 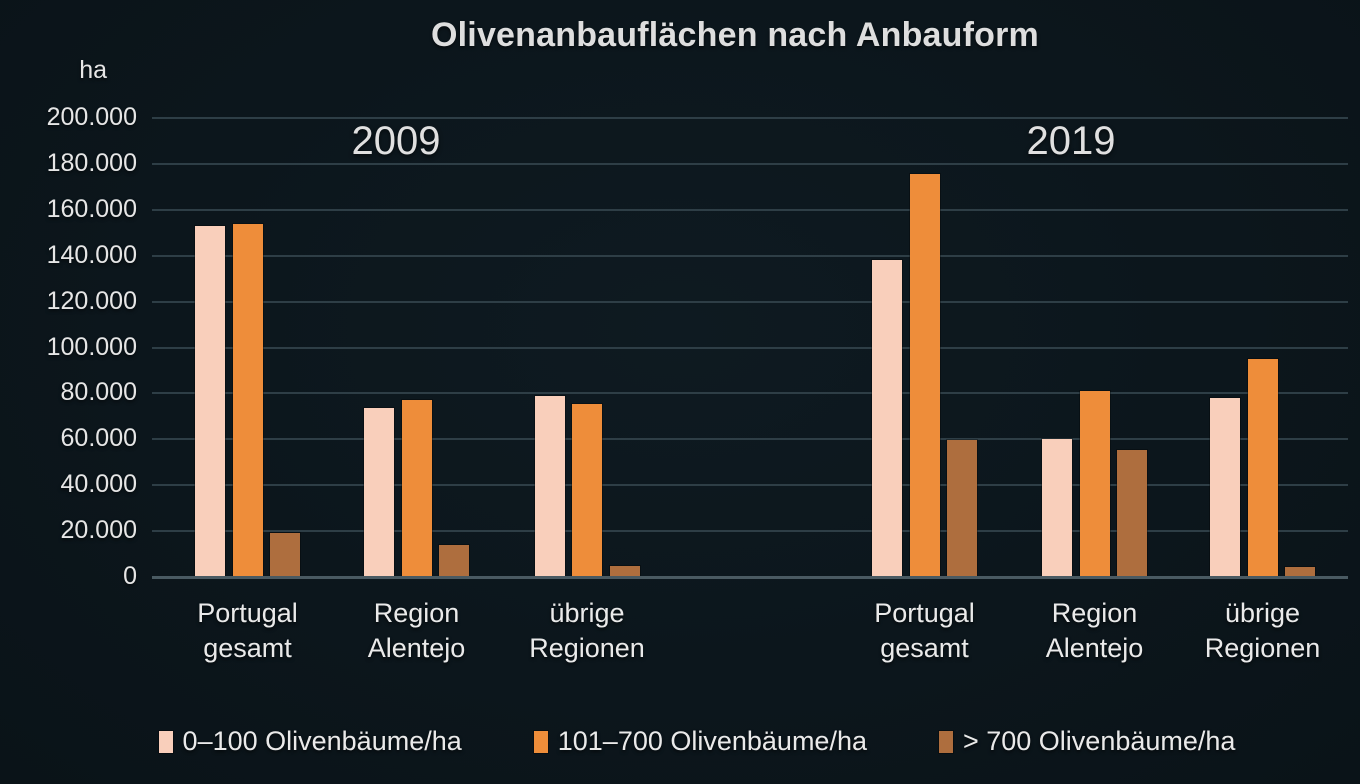 What do you see at coordinates (750, 577) in the screenshot?
I see `x-axis-line` at bounding box center [750, 577].